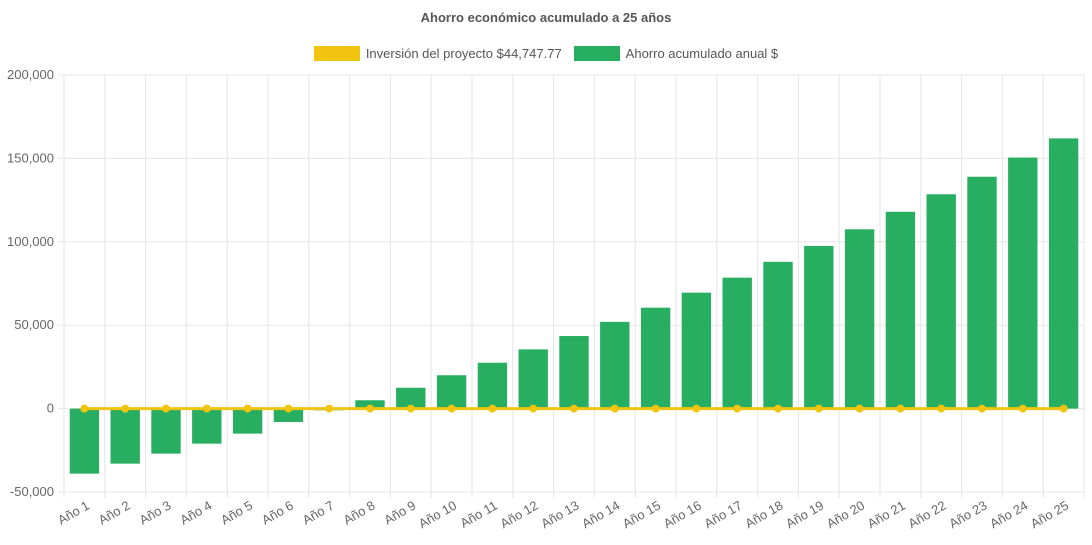 Image resolution: width=1092 pixels, height=545 pixels. Describe the element at coordinates (600, 515) in the screenshot. I see `x-tick-label: Año 14` at that location.